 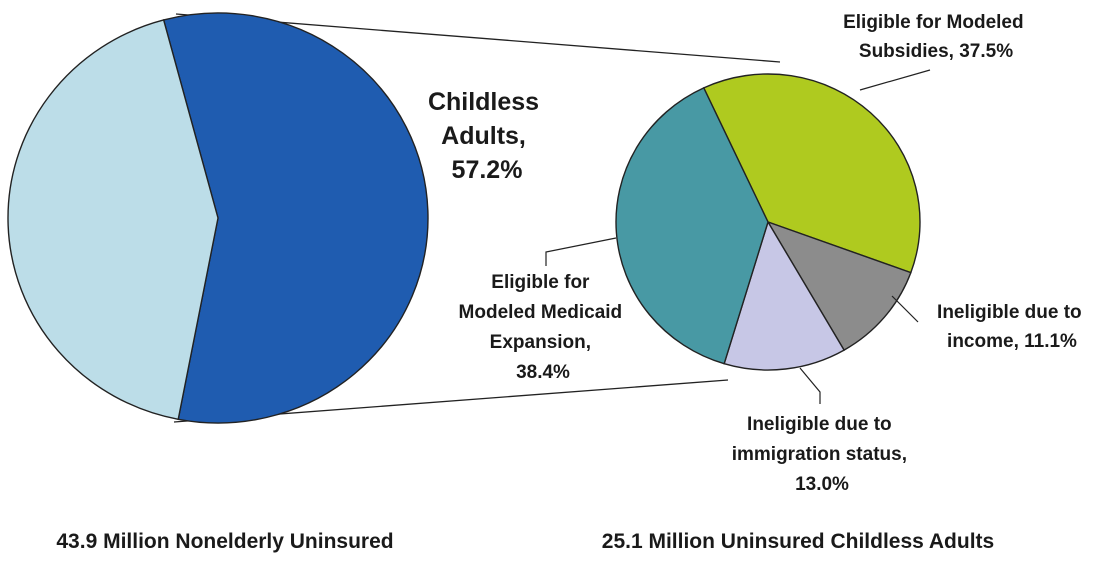 I want to click on label-line: Modeled Medicaid, so click(x=541, y=312).